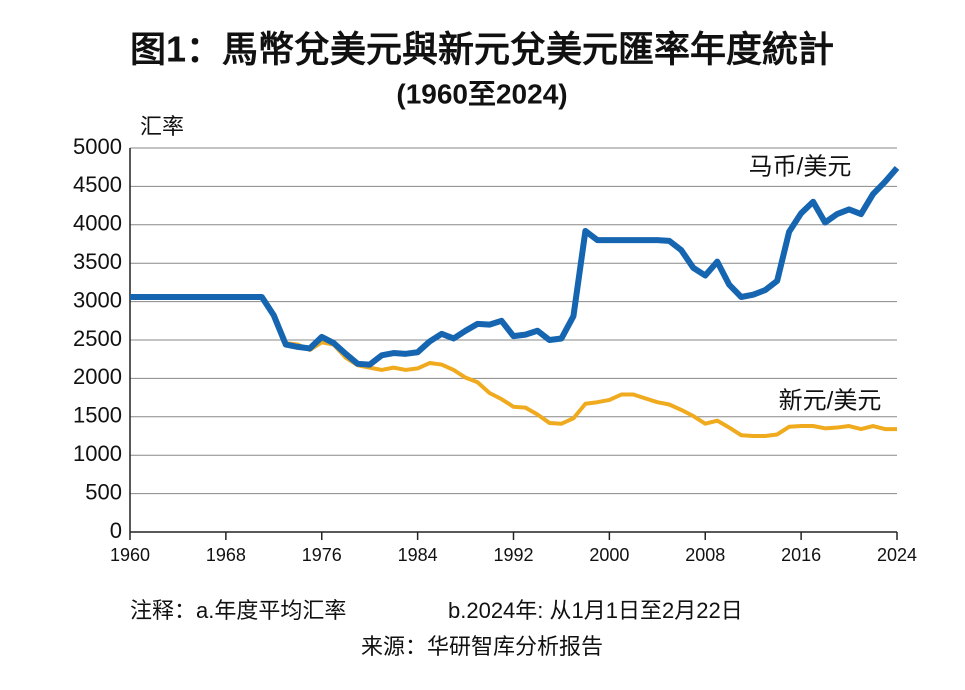 Image resolution: width=965 pixels, height=690 pixels. Describe the element at coordinates (595, 610) in the screenshot. I see `note: b.2024年: 从1月1日至2月22日` at that location.